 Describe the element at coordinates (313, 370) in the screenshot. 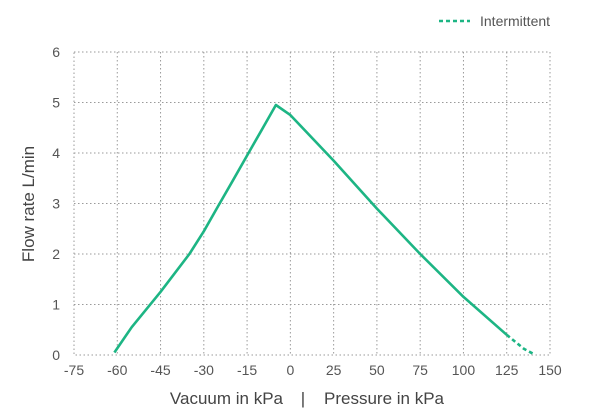

I see `x-tick-labels: -75 -60 -45 -30 -15 0 25 50 75 100 125 150` at that location.